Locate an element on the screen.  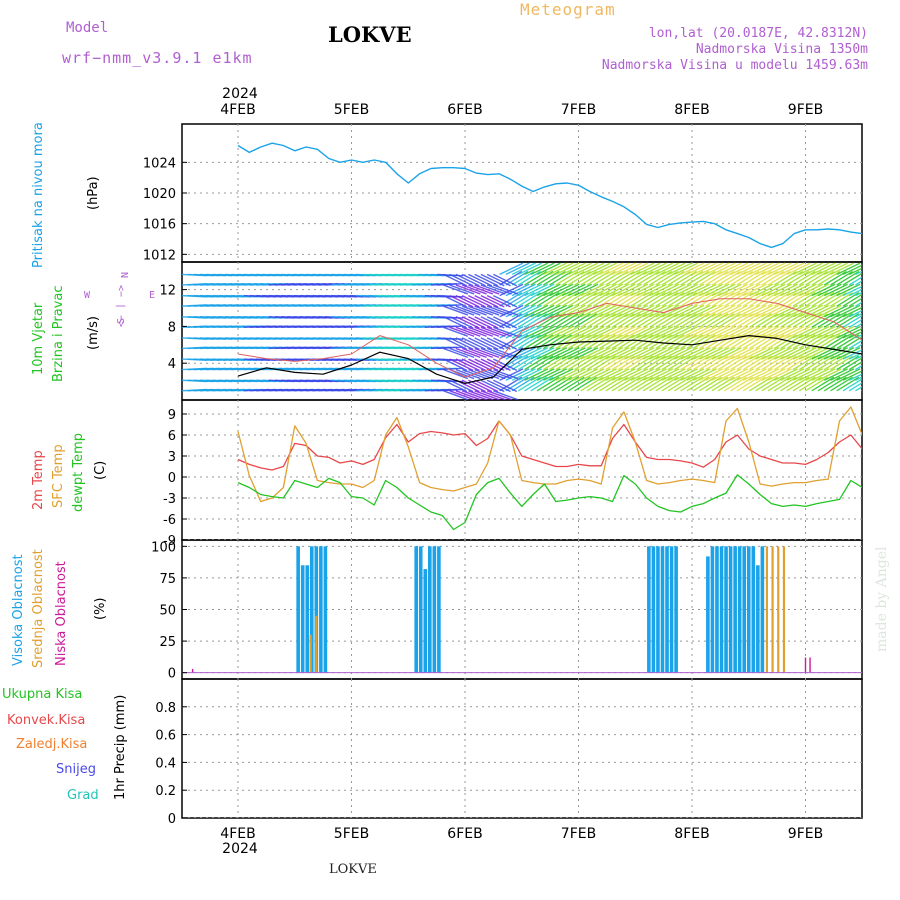
top-date-label: 7FEB is located at coordinates (578, 110).